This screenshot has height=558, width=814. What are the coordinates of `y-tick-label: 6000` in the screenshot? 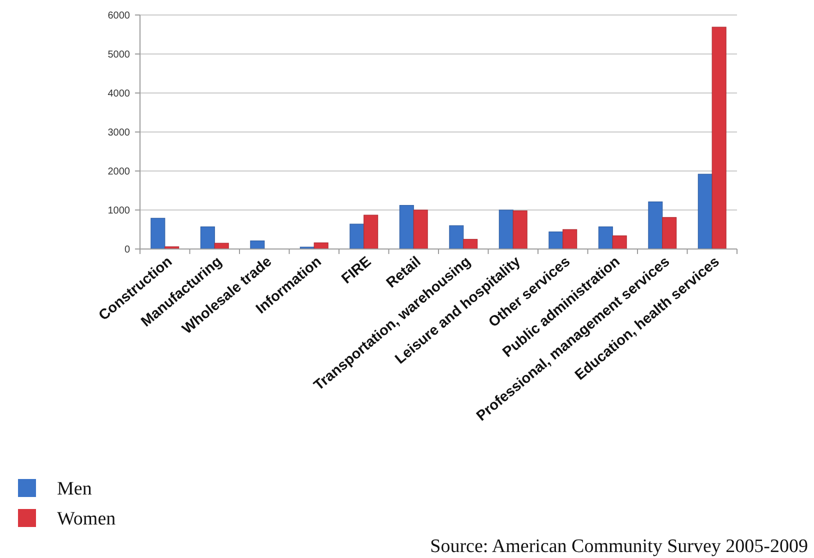 It's located at (119, 16).